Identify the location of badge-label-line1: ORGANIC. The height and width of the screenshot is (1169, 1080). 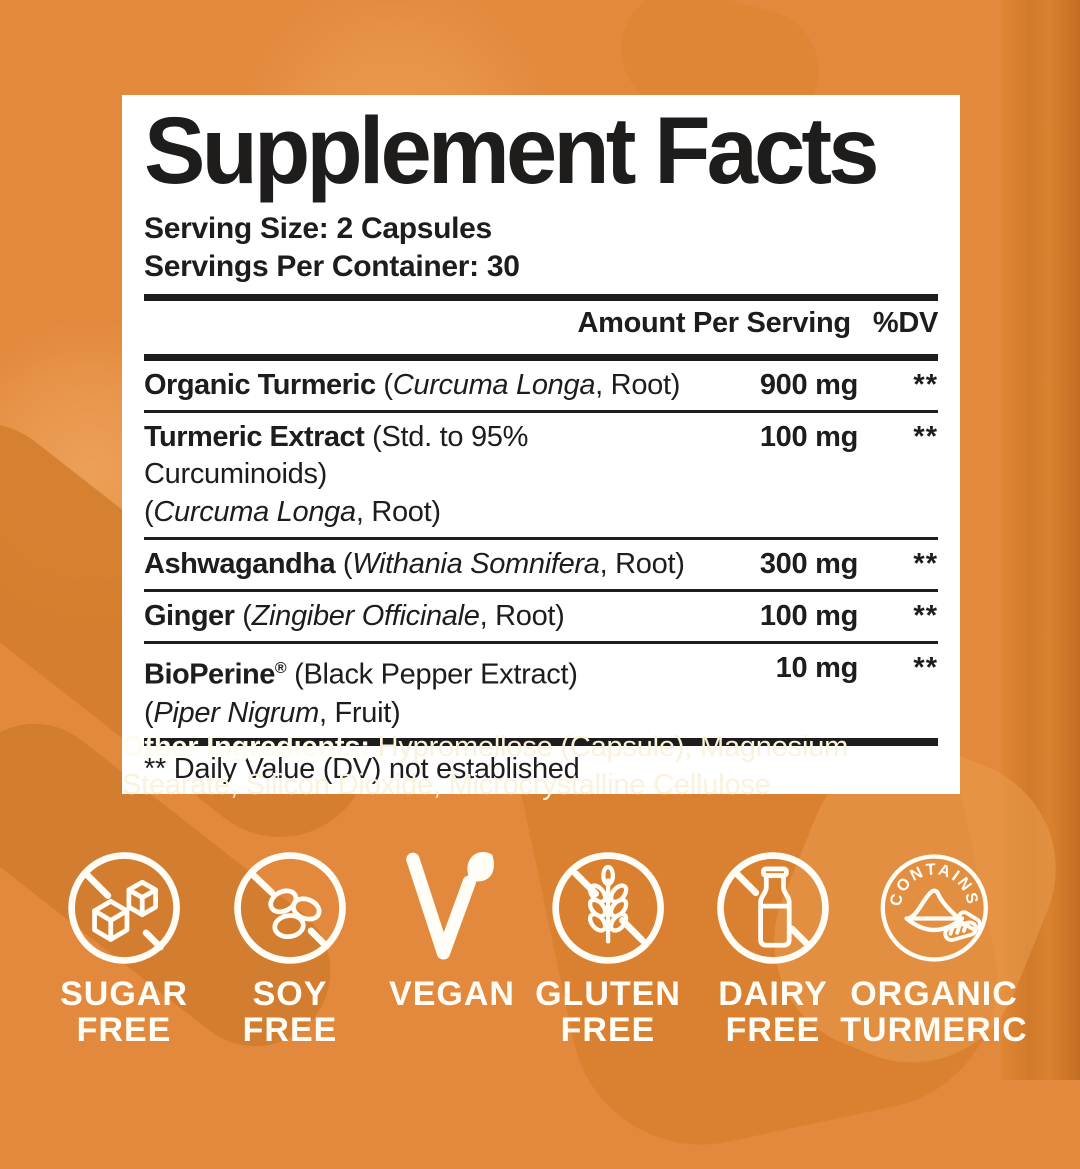
(934, 994).